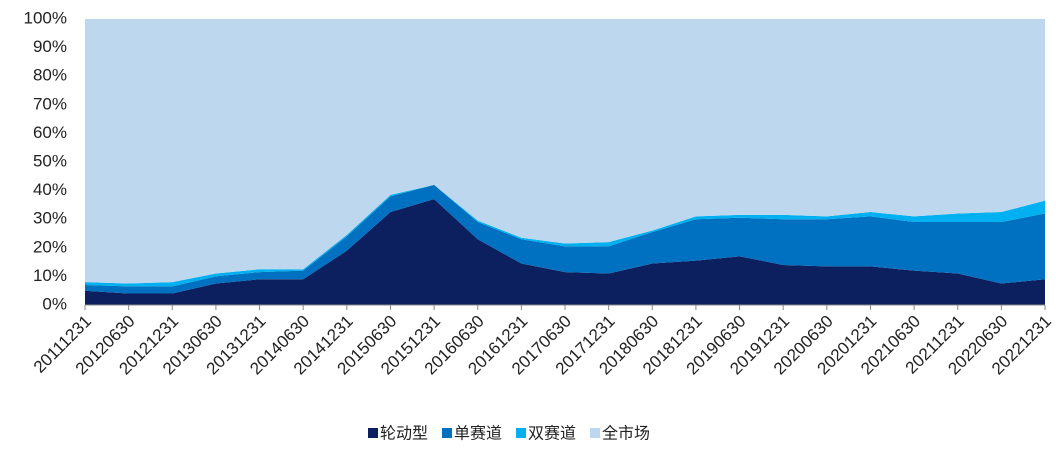 This screenshot has height=453, width=1056. What do you see at coordinates (552, 433) in the screenshot?
I see `legend-label: 双赛道` at bounding box center [552, 433].